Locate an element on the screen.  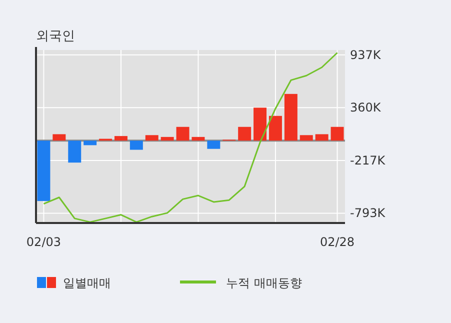
chart-title: 외국인 is located at coordinates (55, 36).